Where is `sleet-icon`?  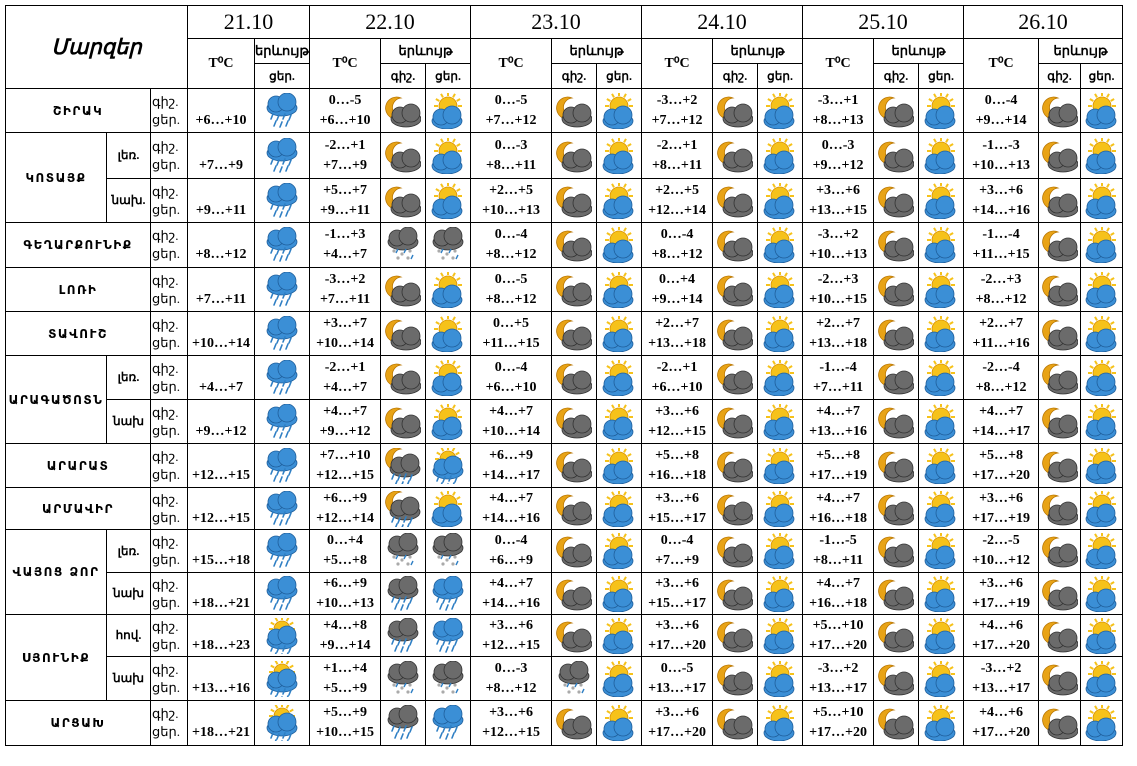 sleet-icon is located at coordinates (403, 245).